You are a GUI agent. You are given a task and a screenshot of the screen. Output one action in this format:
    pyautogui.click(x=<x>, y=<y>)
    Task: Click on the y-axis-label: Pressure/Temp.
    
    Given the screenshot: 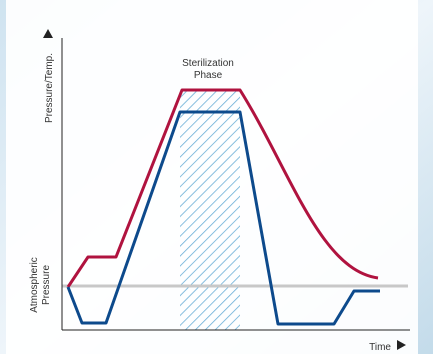 What is the action you would take?
    pyautogui.click(x=49, y=88)
    